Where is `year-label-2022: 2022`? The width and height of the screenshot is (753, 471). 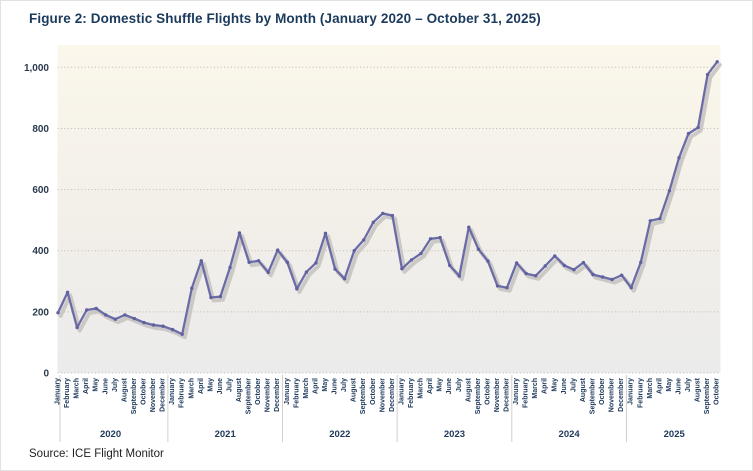
year-label-2022: 2022 is located at coordinates (339, 434).